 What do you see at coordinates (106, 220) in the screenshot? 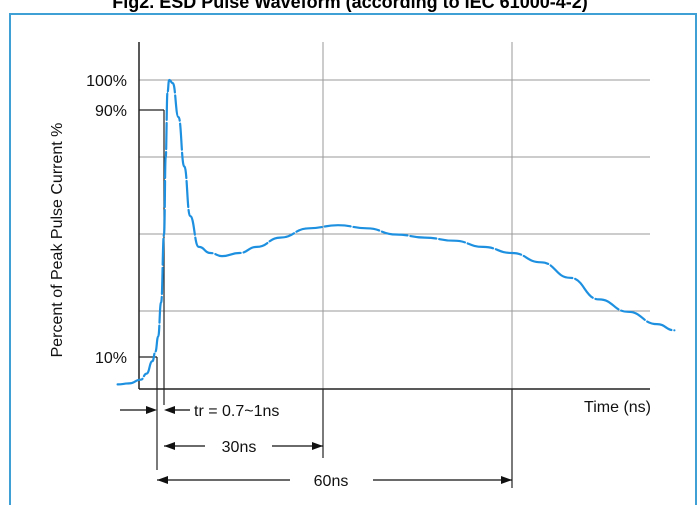
I see `y-tick-labels: 100% 90% 10%` at bounding box center [106, 220].